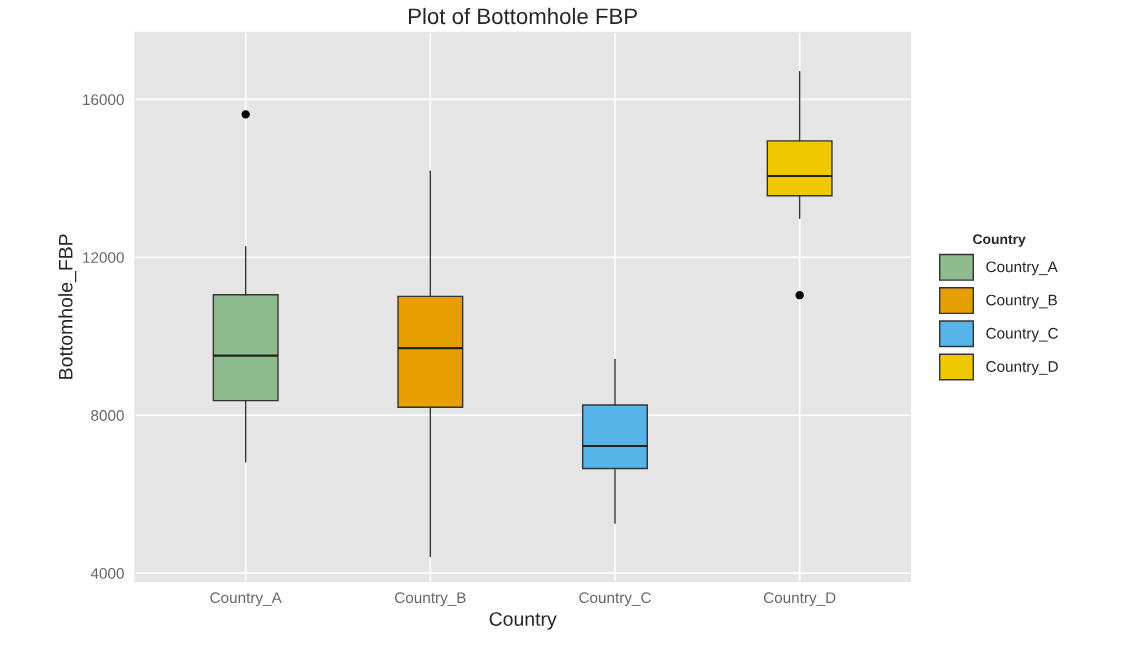  What do you see at coordinates (523, 621) in the screenshot?
I see `x-axis-title: Country` at bounding box center [523, 621].